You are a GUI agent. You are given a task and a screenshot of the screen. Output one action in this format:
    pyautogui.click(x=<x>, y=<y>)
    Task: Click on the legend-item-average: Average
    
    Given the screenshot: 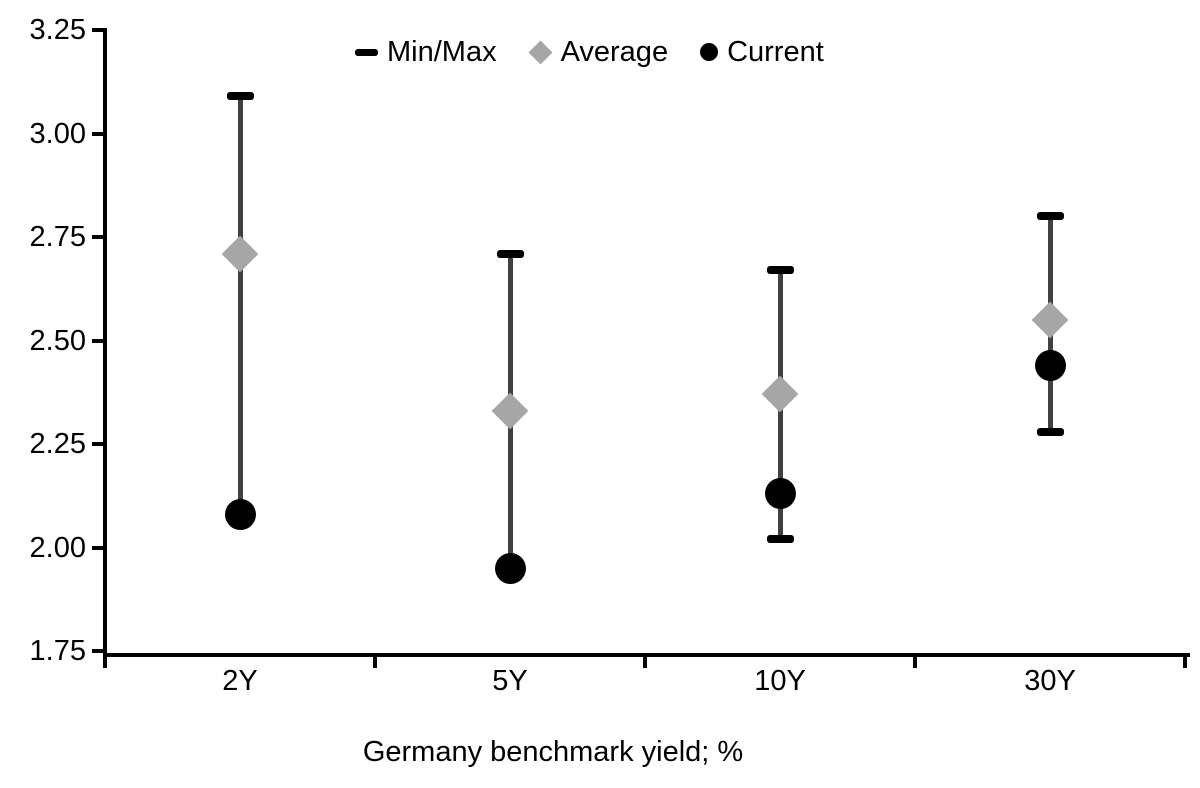 What is the action you would take?
    pyautogui.click(x=598, y=52)
    